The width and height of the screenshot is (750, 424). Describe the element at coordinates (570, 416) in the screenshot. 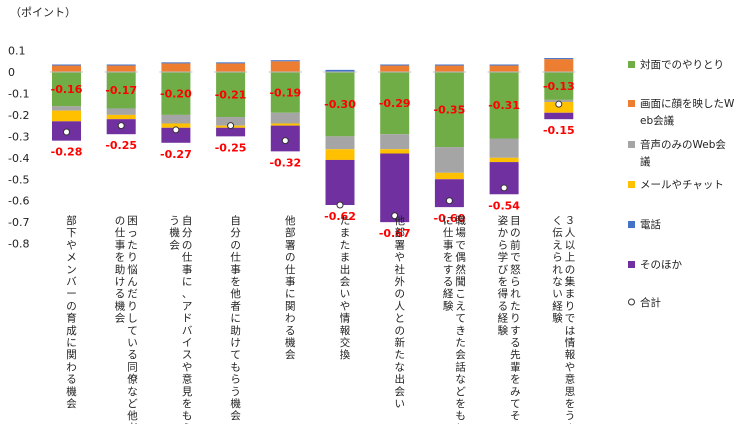

I see `category-label-char: う` at that location.